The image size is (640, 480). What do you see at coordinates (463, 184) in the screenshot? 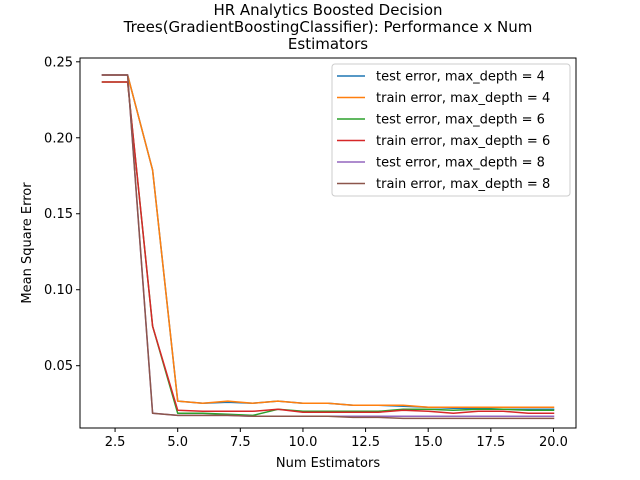
I see `legend-label-6: train error, max_depth = 8` at bounding box center [463, 184].